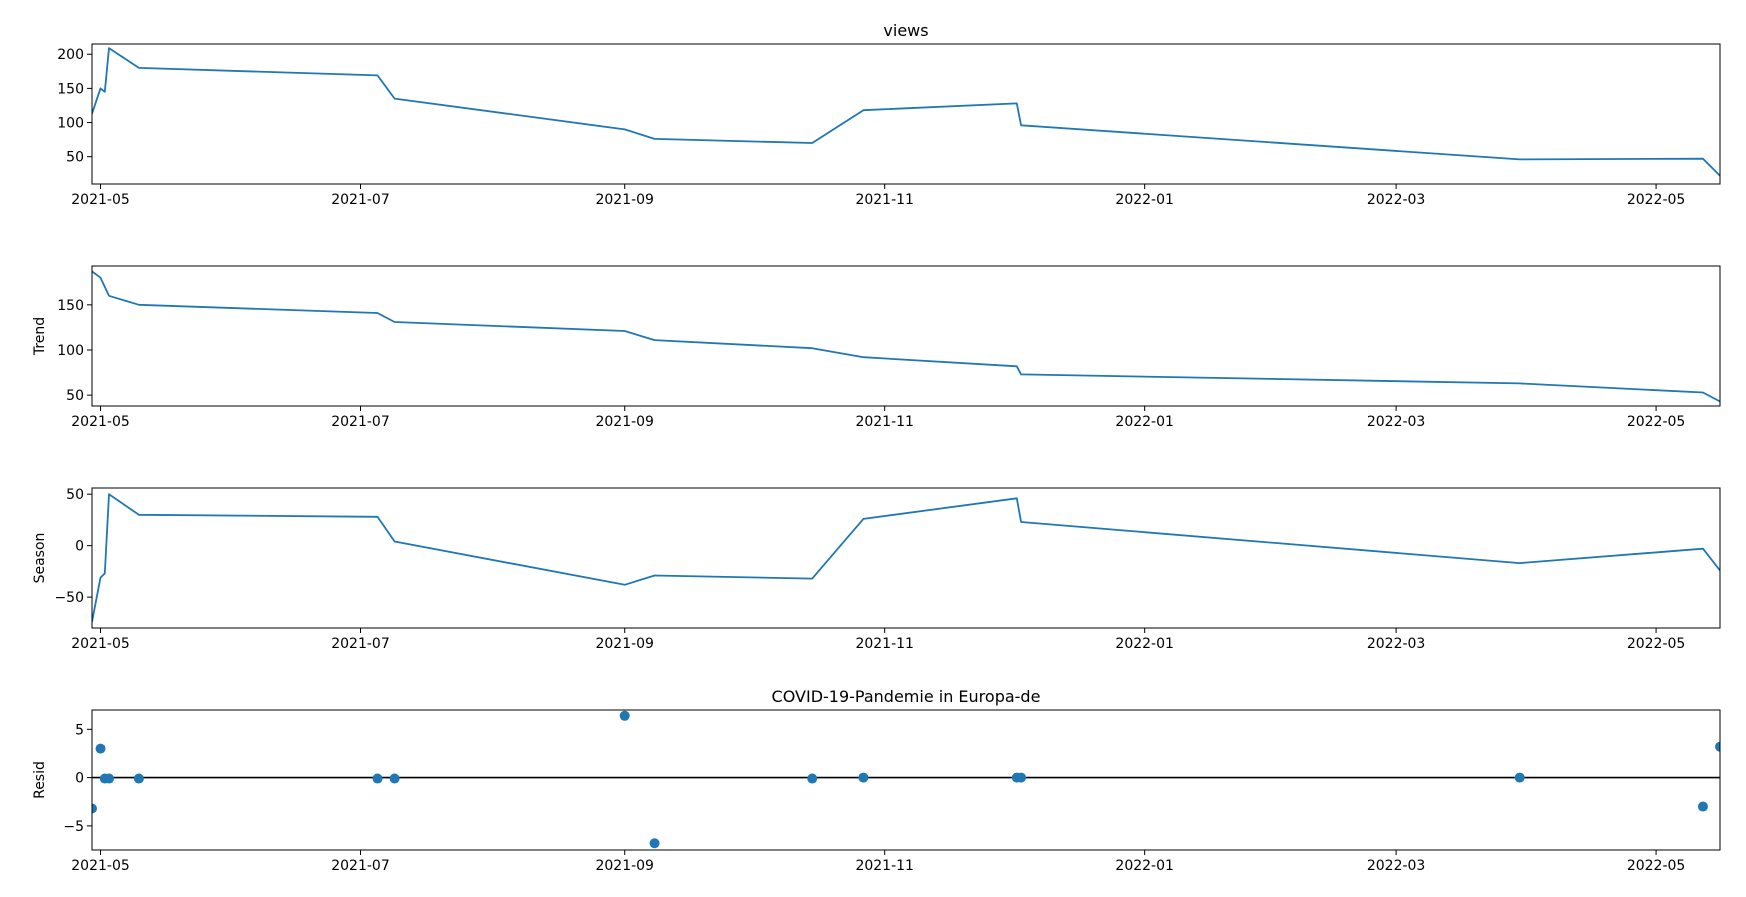 The height and width of the screenshot is (897, 1746). Describe the element at coordinates (40, 780) in the screenshot. I see `y-axis-label: Resid` at that location.